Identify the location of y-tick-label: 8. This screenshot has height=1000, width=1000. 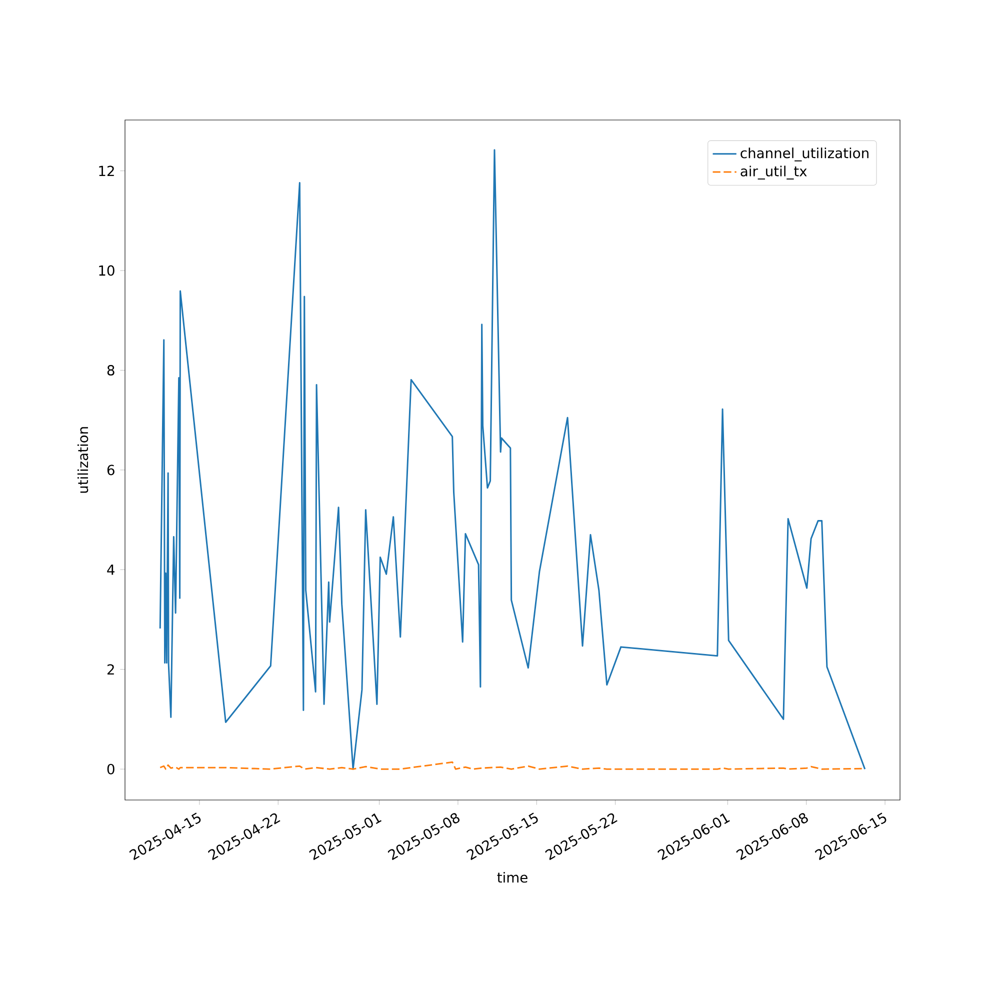
(110, 370).